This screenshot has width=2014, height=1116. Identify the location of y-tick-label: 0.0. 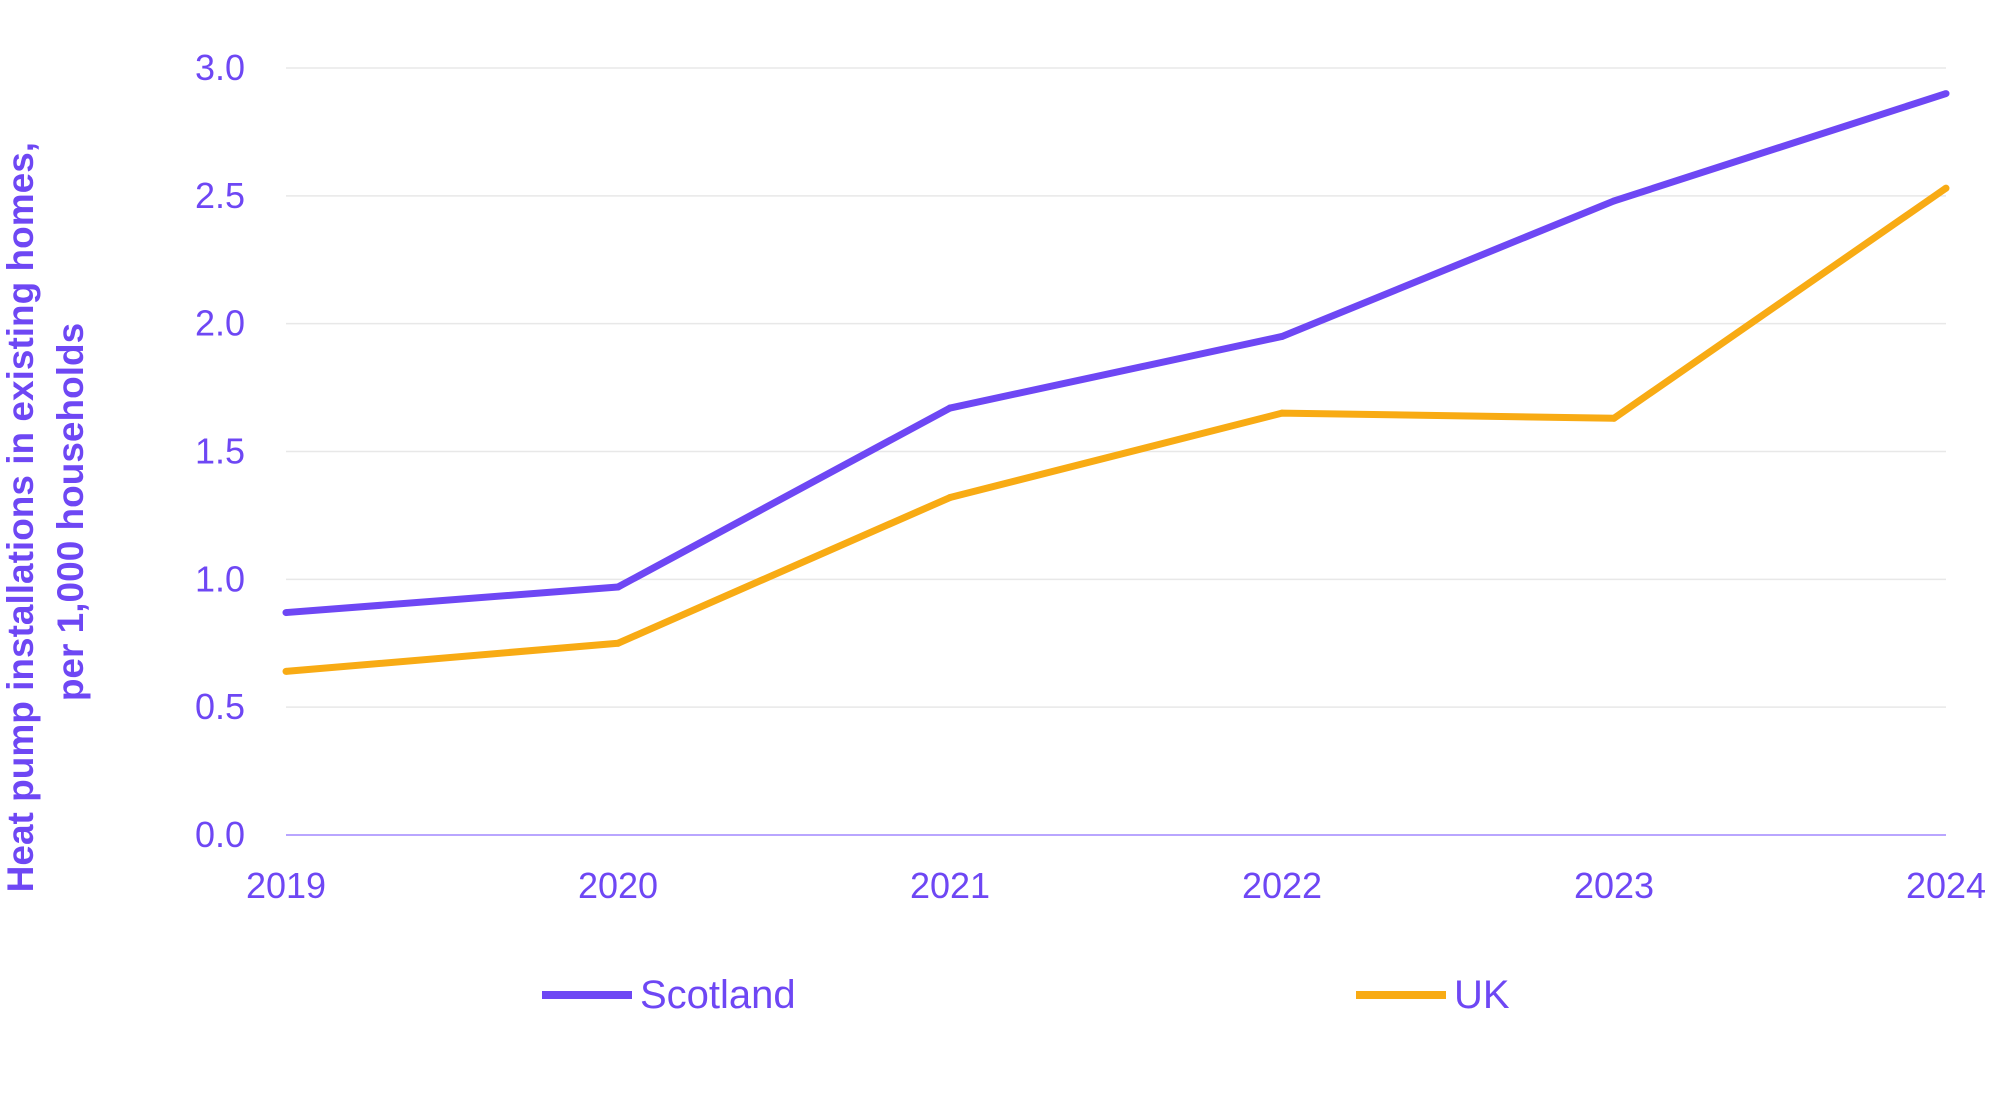
(220, 834).